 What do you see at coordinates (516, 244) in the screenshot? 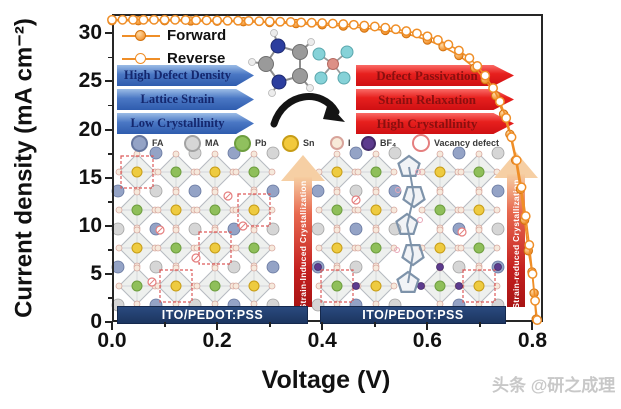
I see `strain-reduced-label: Strain-reduced Crystallization` at bounding box center [516, 244].